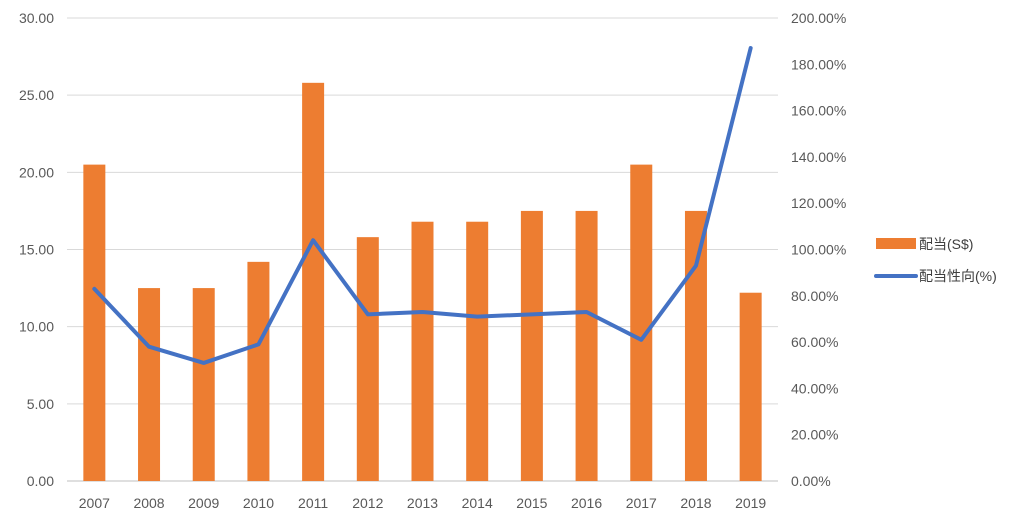 The height and width of the screenshot is (527, 1024). I want to click on left-axis-tick-label: 15.00, so click(36, 250).